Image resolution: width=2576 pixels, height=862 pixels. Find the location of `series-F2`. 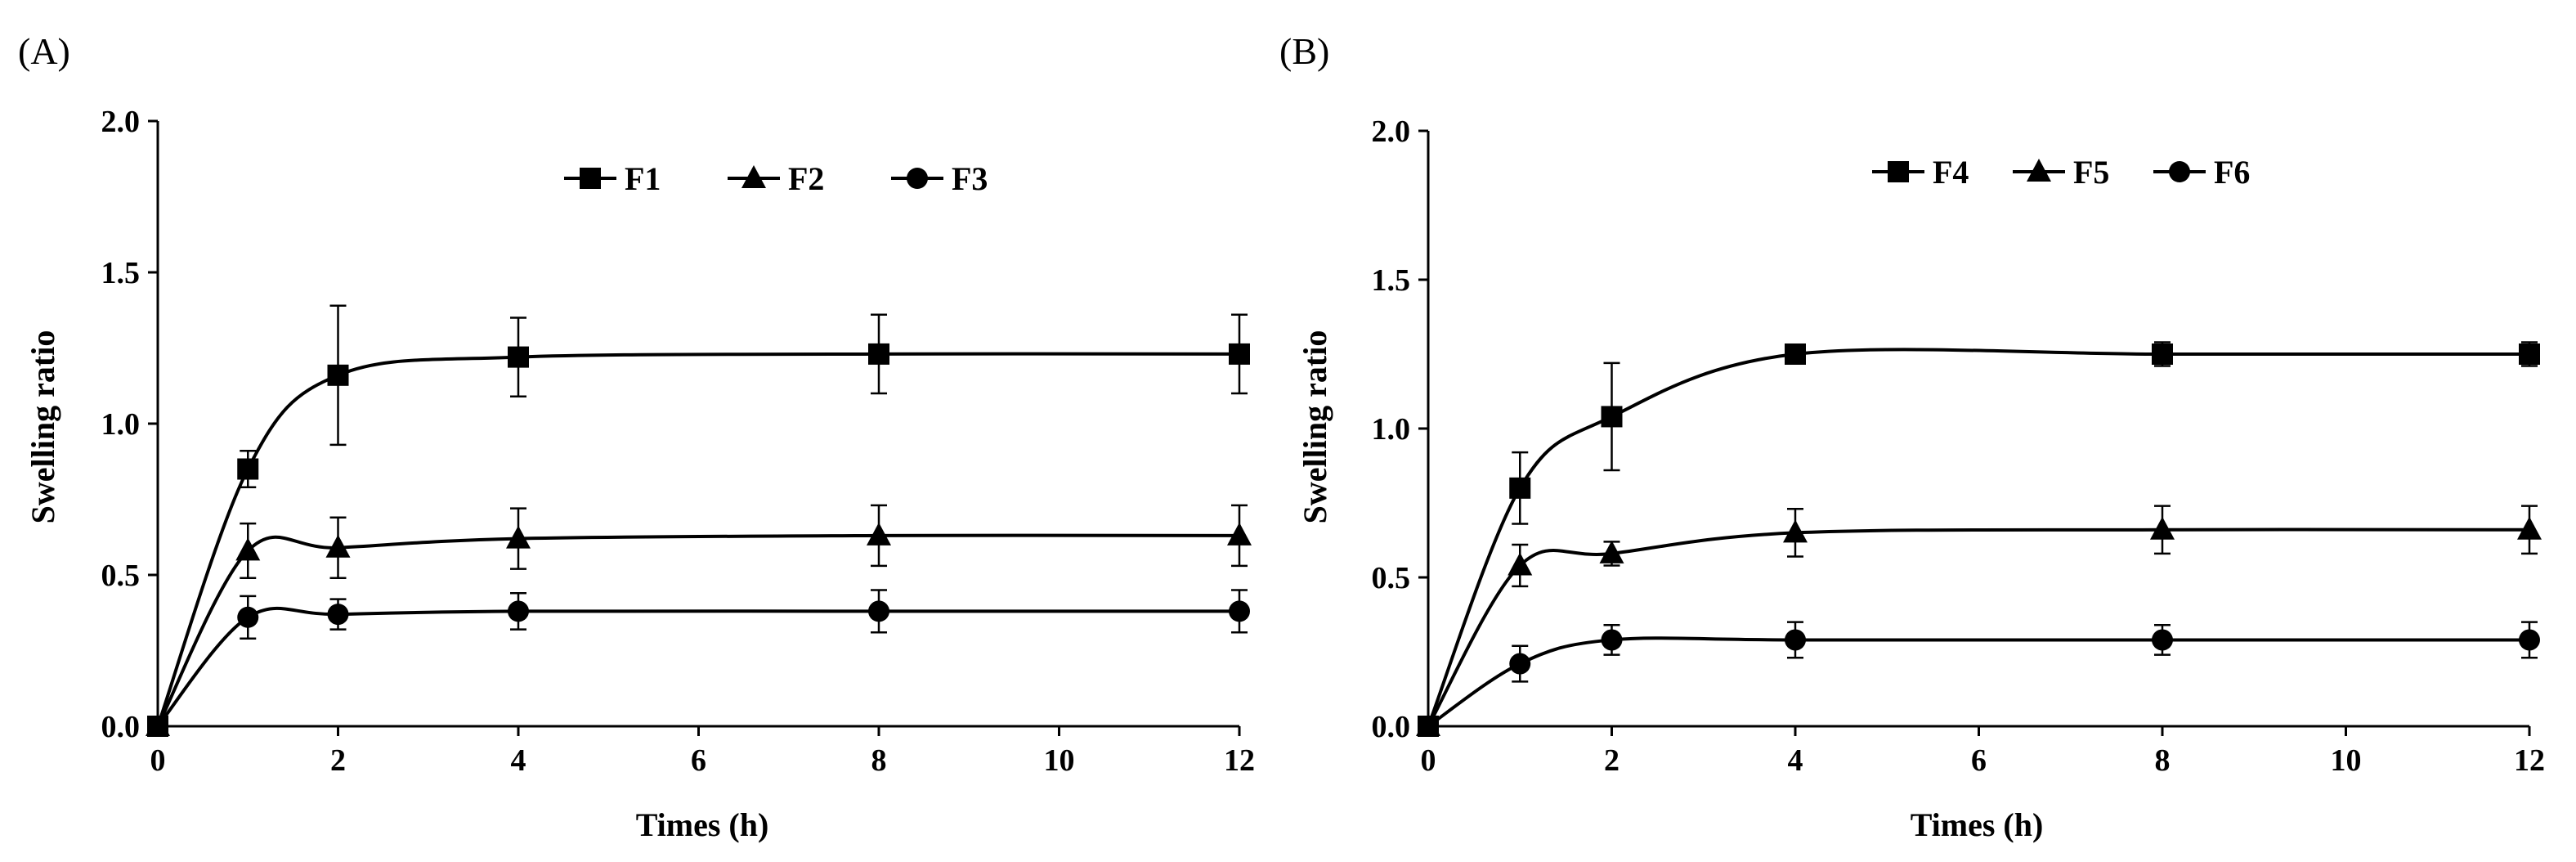

series-F2 is located at coordinates (699, 620).